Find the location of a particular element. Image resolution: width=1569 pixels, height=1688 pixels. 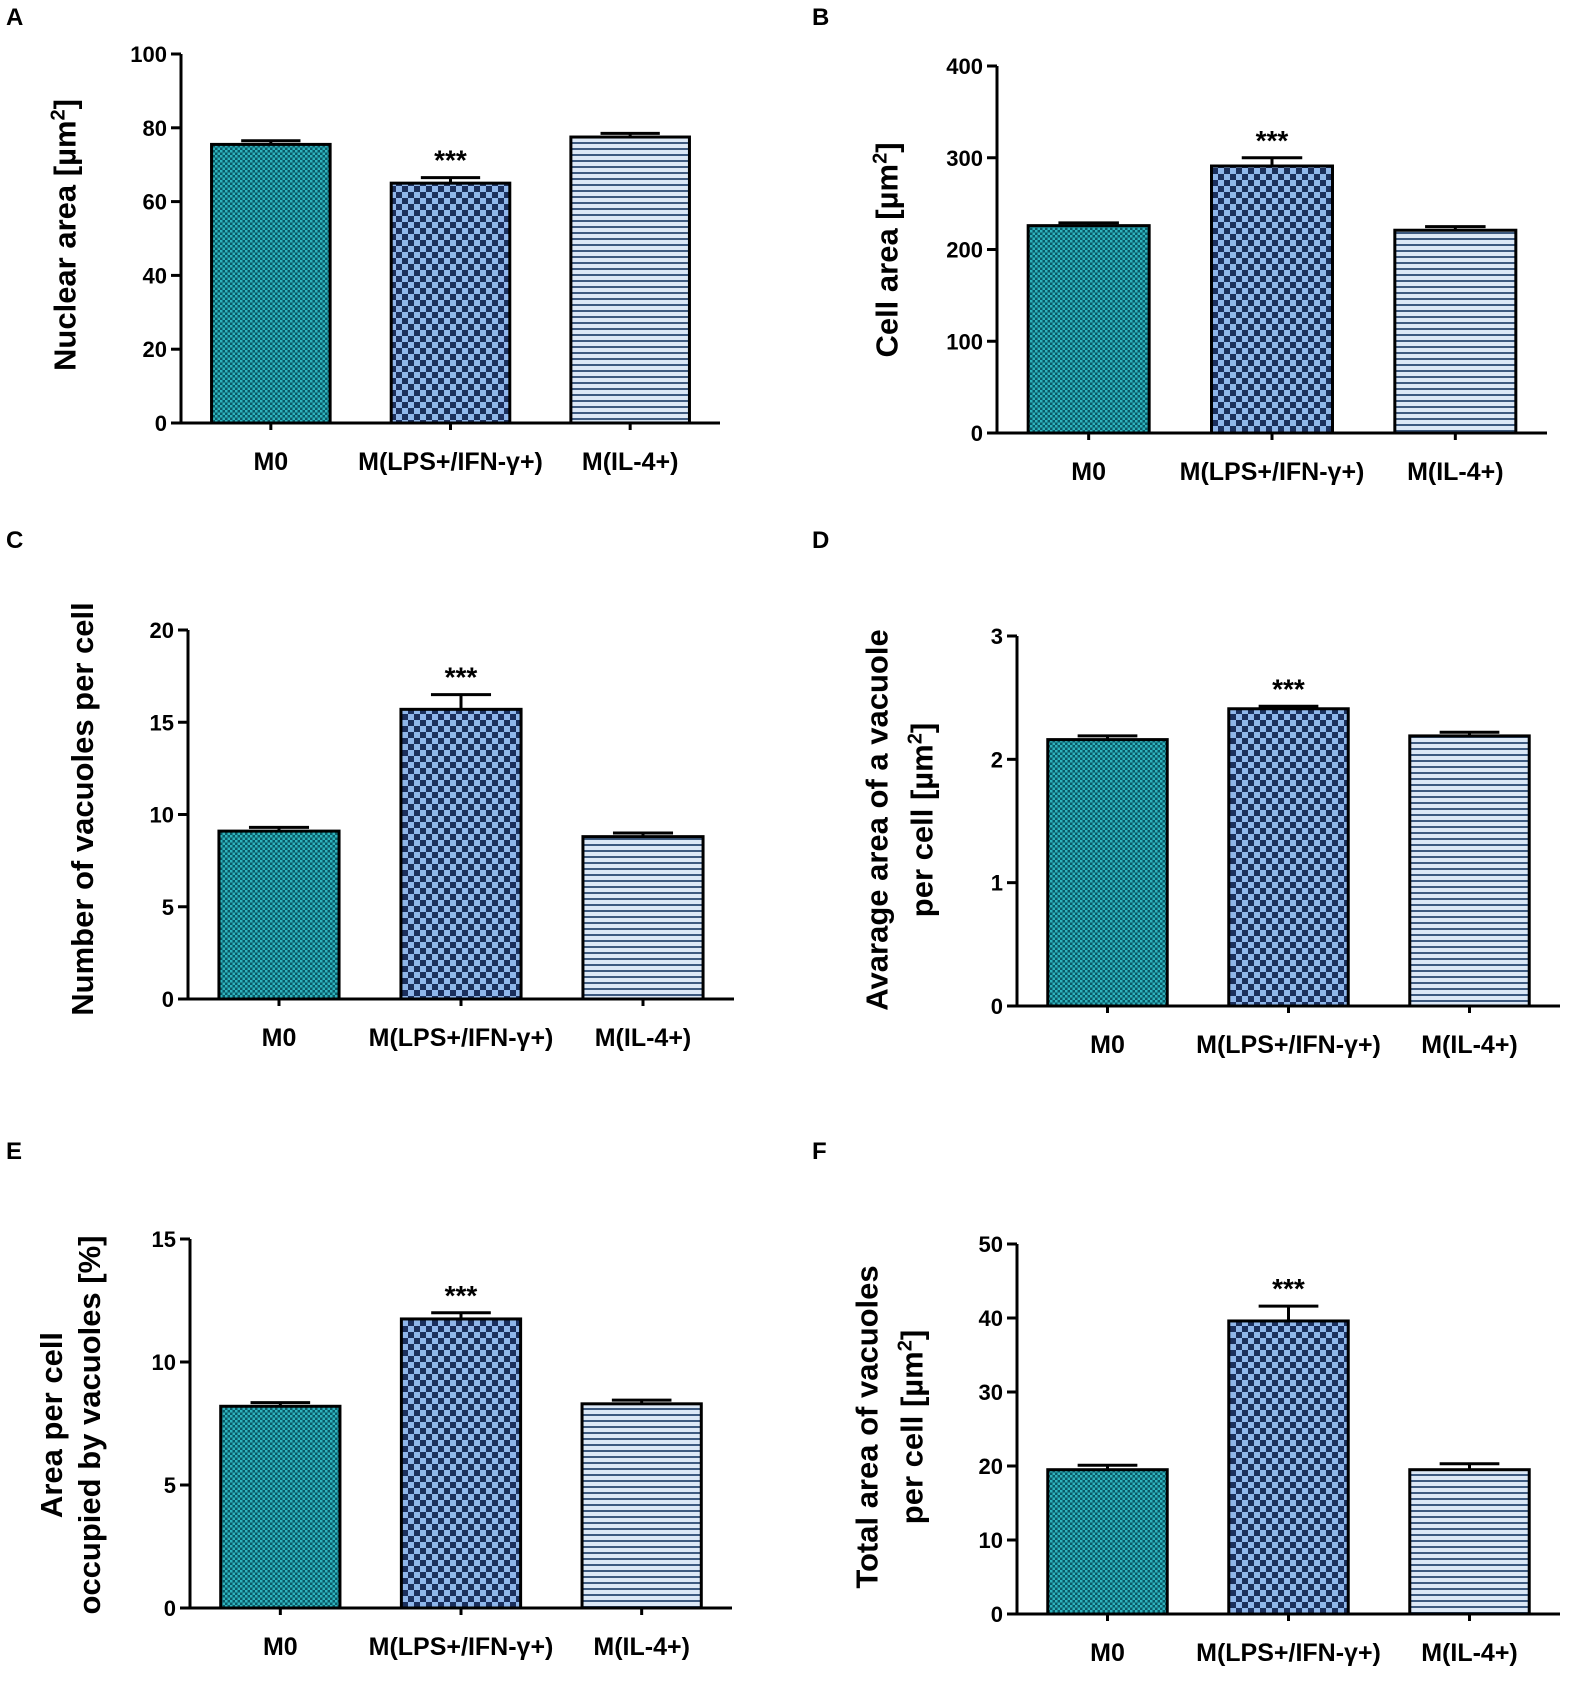

x-tick-label-m0-c: M0 is located at coordinates (279, 1038).